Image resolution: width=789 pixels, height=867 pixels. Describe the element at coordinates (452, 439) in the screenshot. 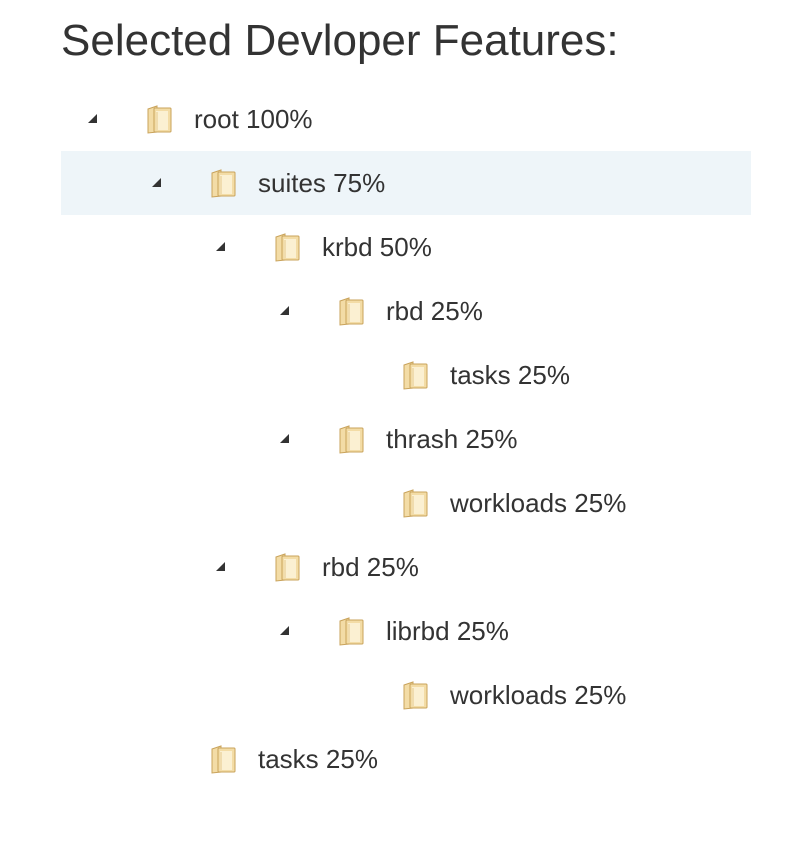

I see `tree-node-label: thrash 25%` at that location.